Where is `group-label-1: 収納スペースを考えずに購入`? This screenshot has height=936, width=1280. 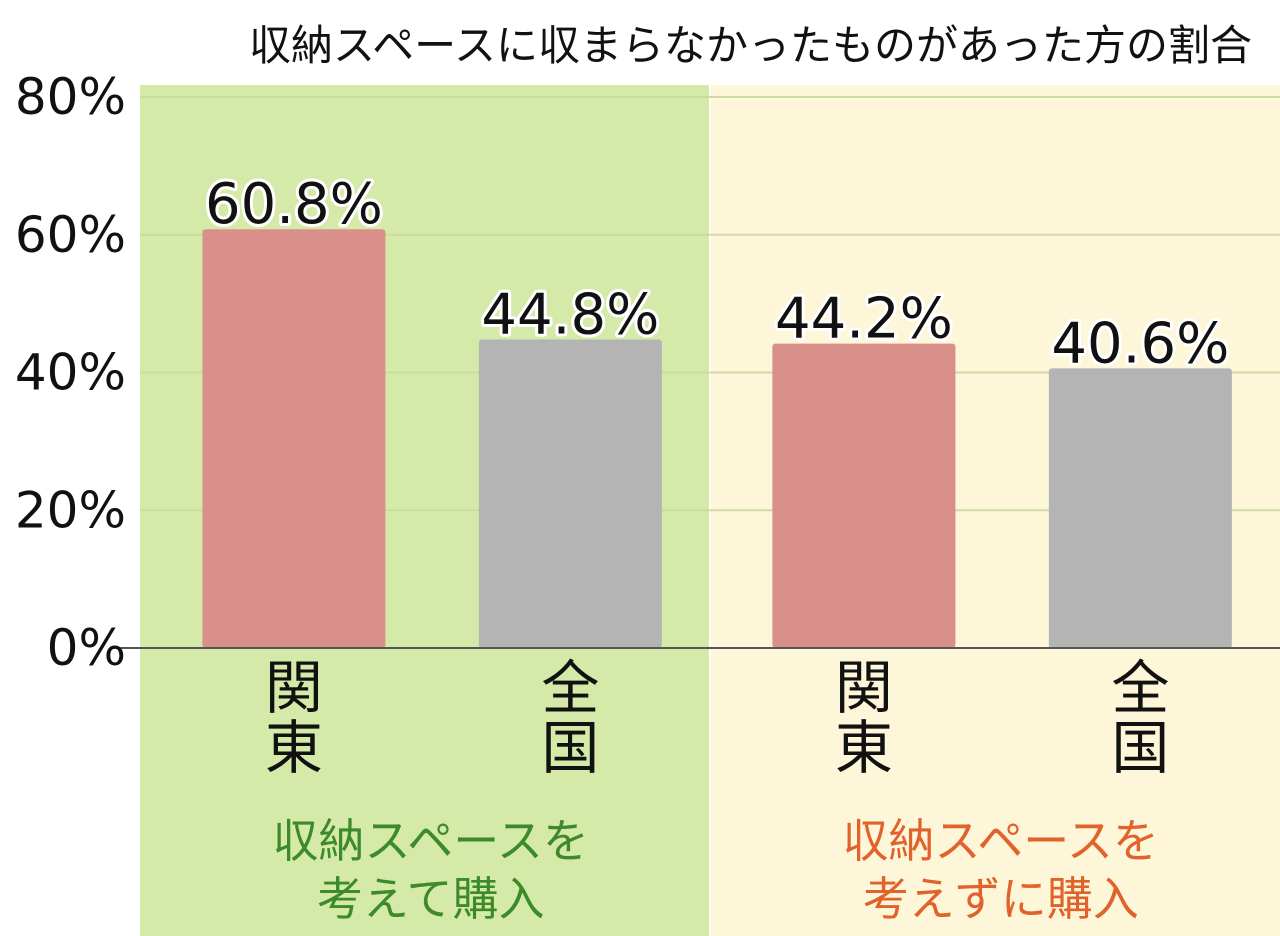 group-label-1: 収納スペースを考えずに購入 is located at coordinates (1000, 870).